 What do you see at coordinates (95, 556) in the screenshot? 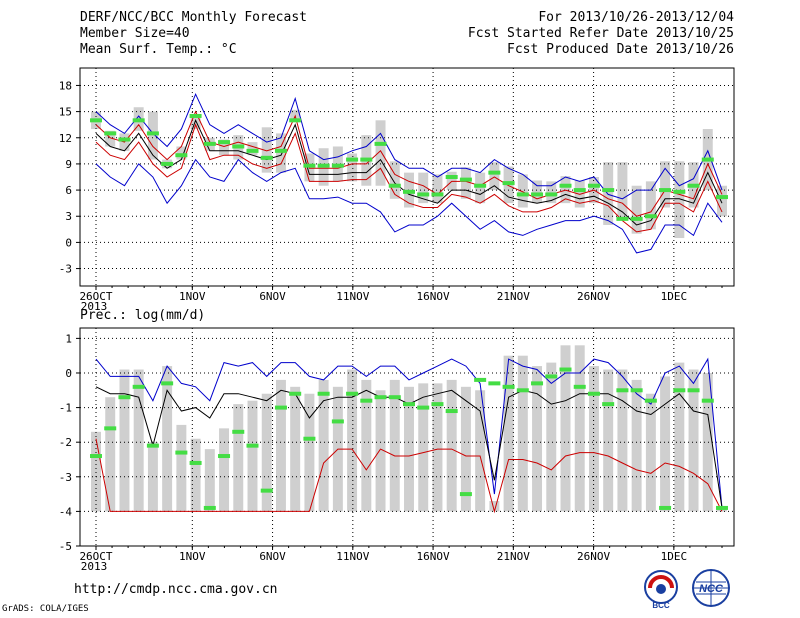
I see `prec-xtick-label: 26OCT` at bounding box center [95, 556].